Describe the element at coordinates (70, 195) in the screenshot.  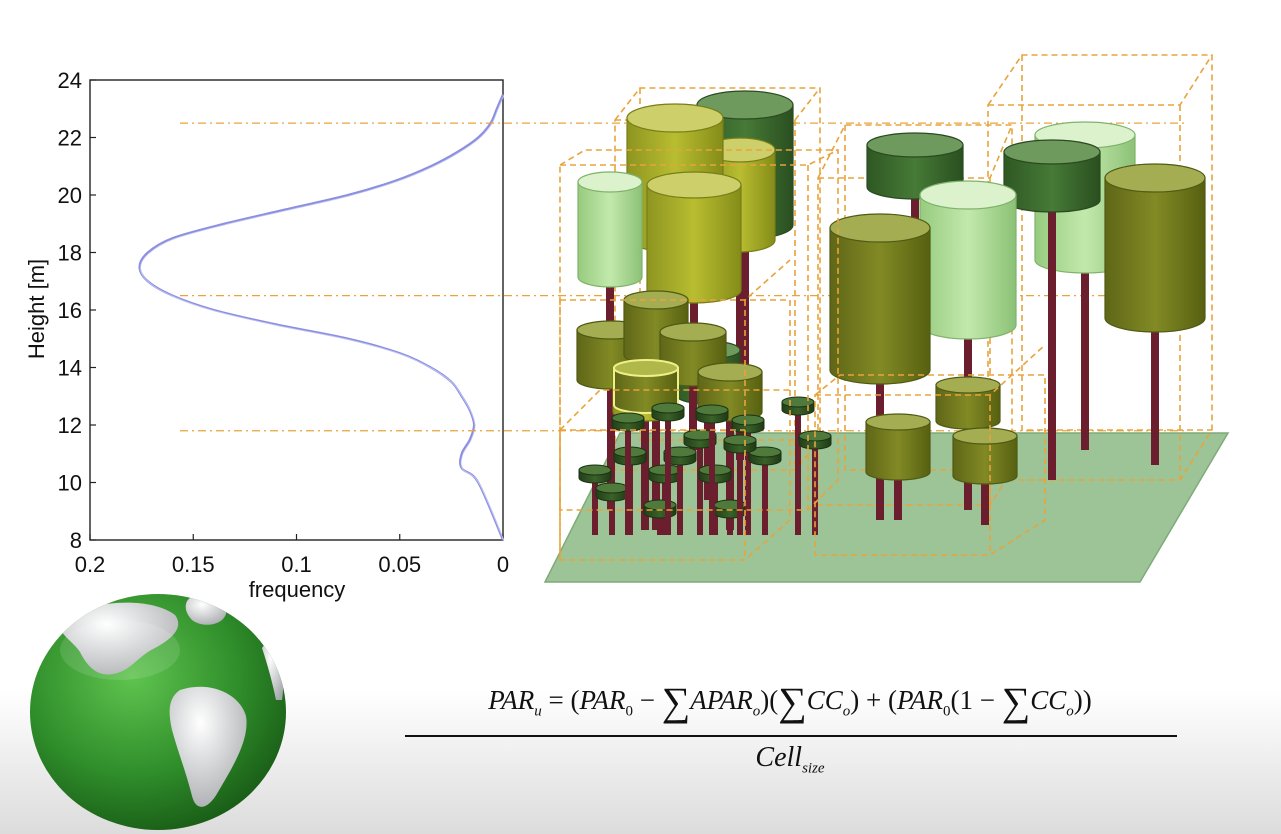
I see `y-tick-label: 20` at that location.